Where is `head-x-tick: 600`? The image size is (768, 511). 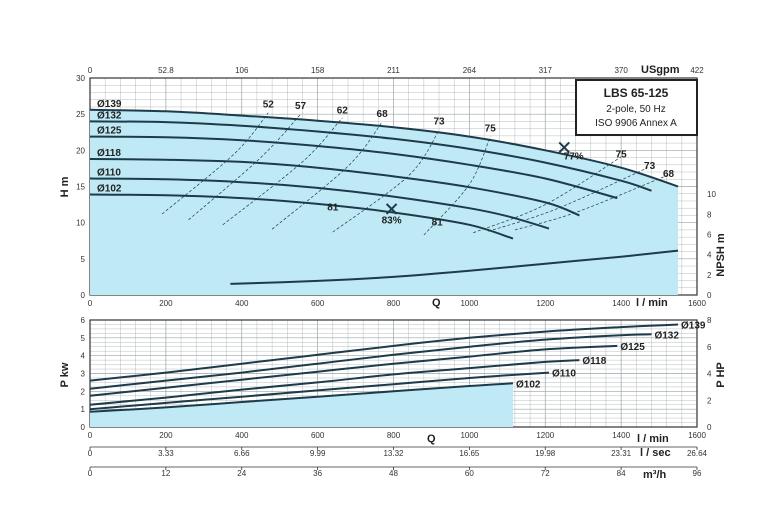 head-x-tick: 600 is located at coordinates (318, 303).